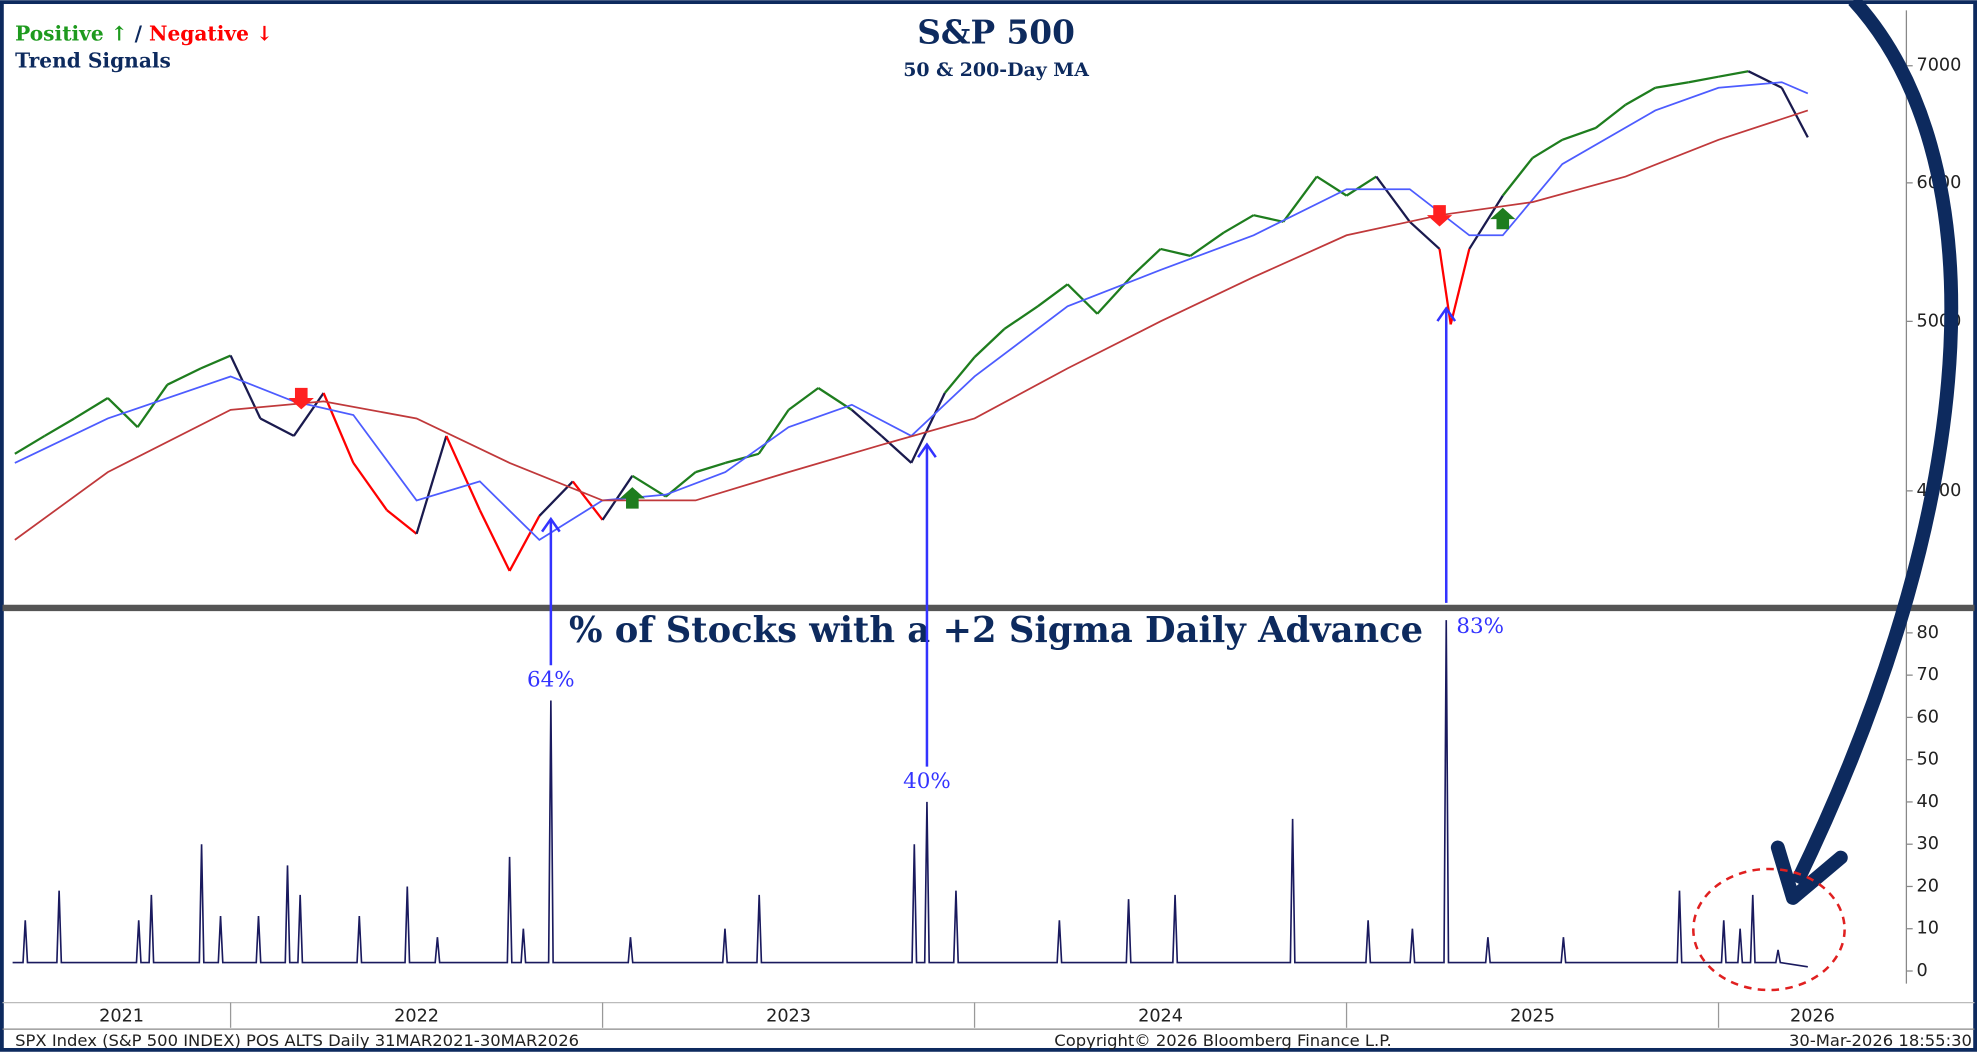 The width and height of the screenshot is (1977, 1052). What do you see at coordinates (1874, 443) in the screenshot?
I see `emphasis-arrow` at bounding box center [1874, 443].